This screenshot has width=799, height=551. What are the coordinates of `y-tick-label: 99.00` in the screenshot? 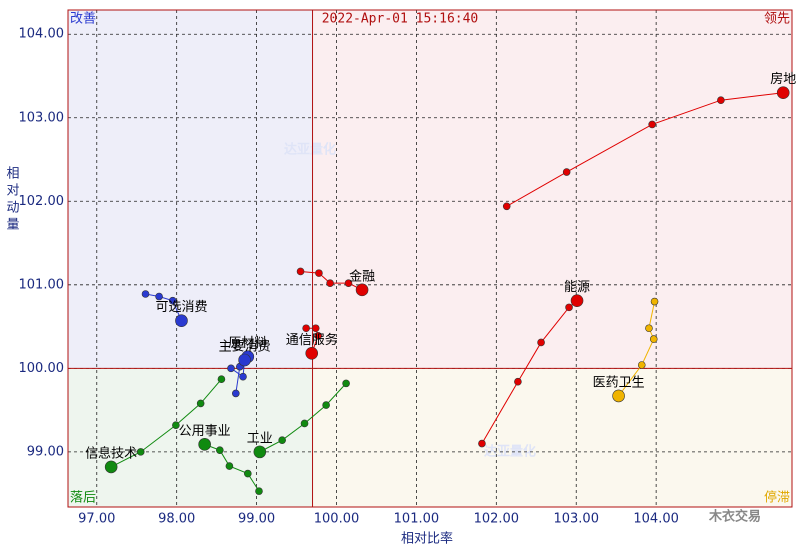 It's located at (45, 451).